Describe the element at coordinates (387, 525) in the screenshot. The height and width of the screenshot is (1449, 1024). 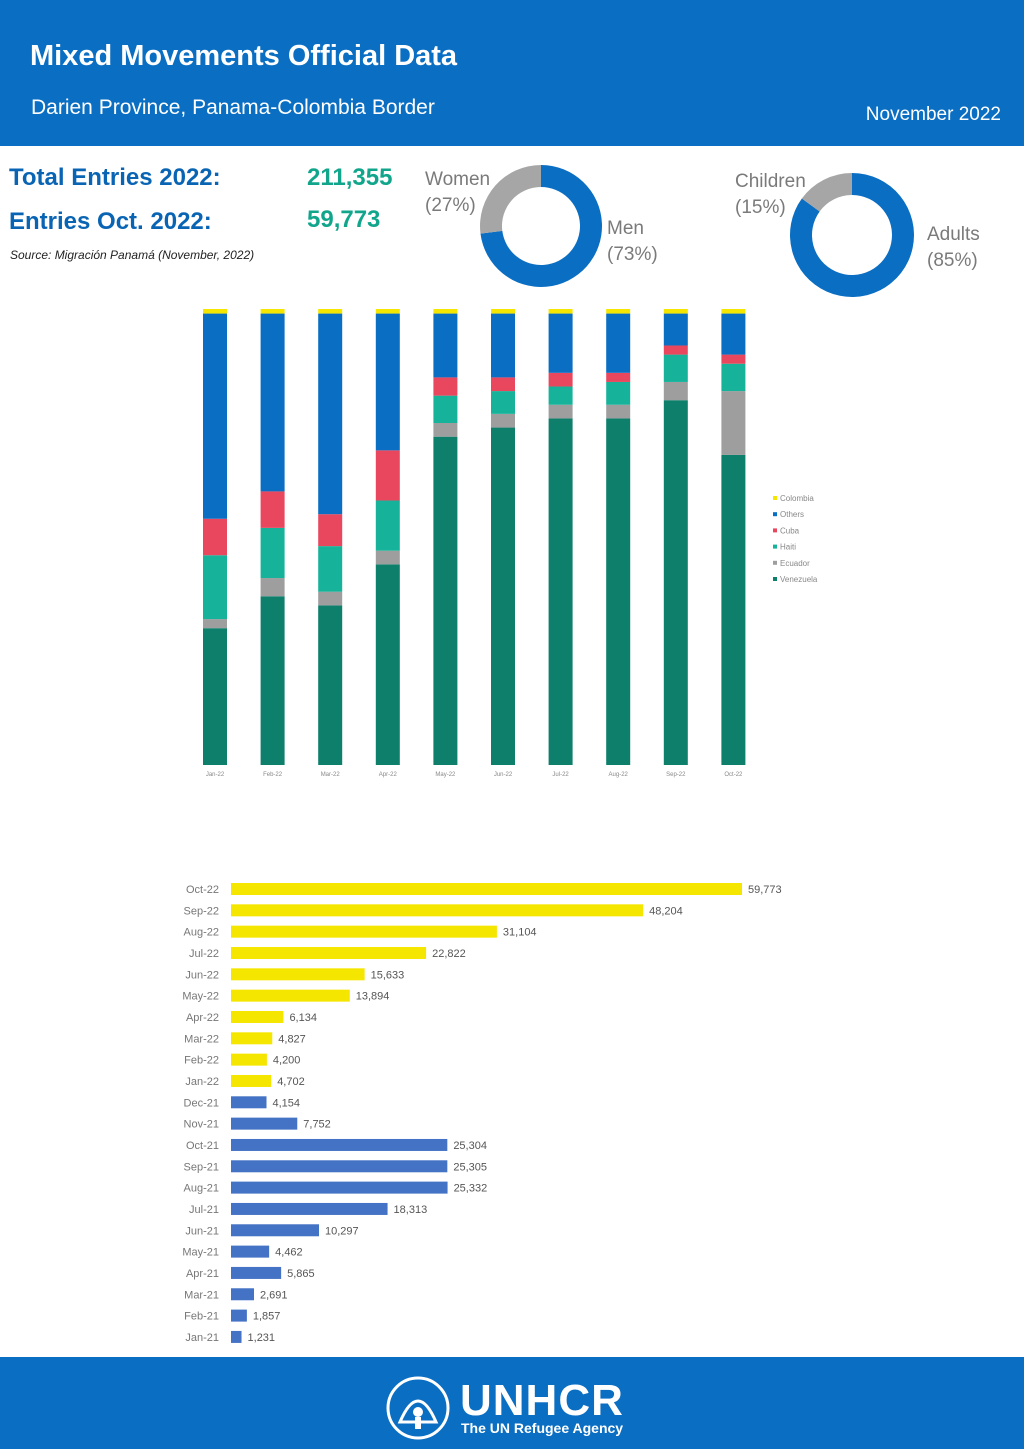
I see `stacked-bar-apr-22-haiti` at that location.